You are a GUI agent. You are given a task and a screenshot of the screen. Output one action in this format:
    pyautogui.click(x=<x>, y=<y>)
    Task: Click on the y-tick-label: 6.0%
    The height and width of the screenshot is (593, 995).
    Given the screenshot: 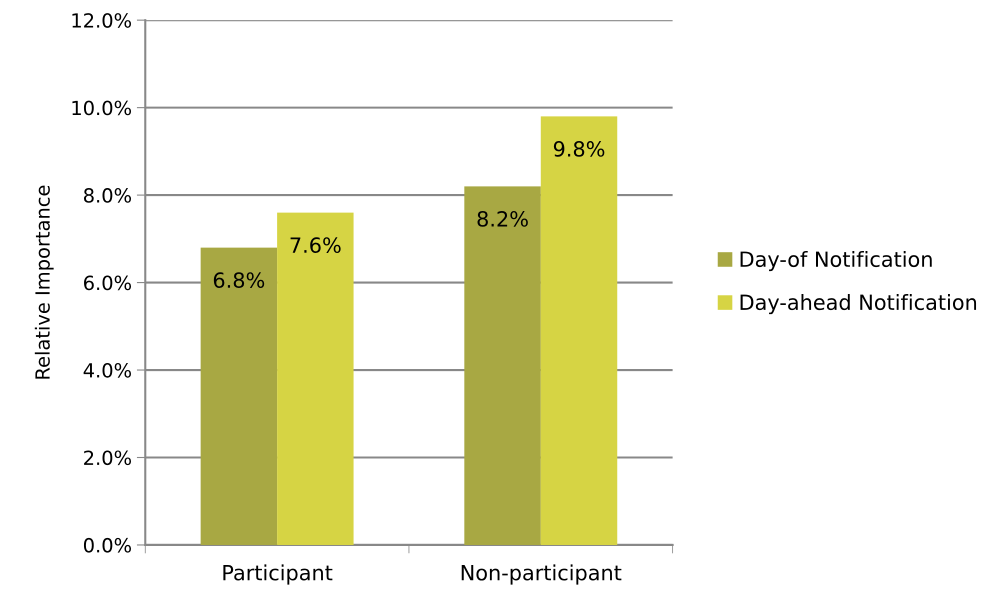 What is the action you would take?
    pyautogui.click(x=108, y=283)
    